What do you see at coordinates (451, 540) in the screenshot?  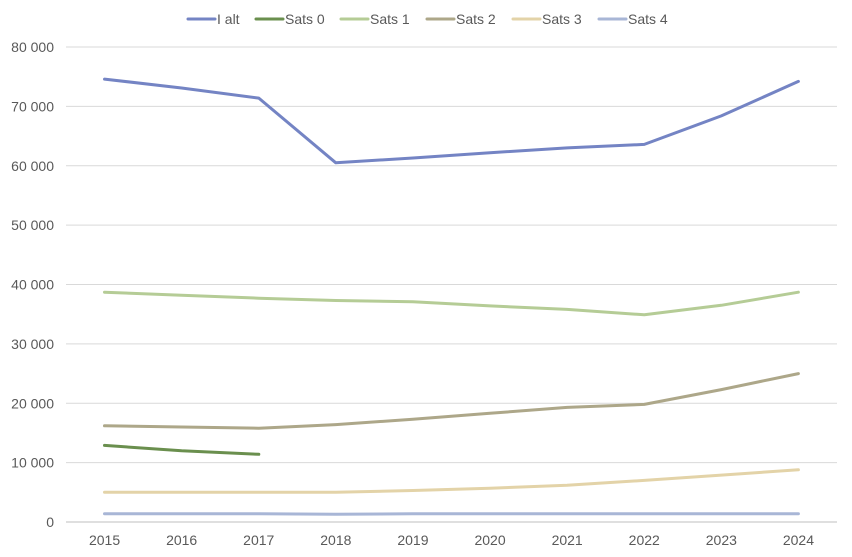 I see `x-axis-tick-labels: 2015 2016 2017 2018 2019 2020 2021 2022 2023 2024` at bounding box center [451, 540].